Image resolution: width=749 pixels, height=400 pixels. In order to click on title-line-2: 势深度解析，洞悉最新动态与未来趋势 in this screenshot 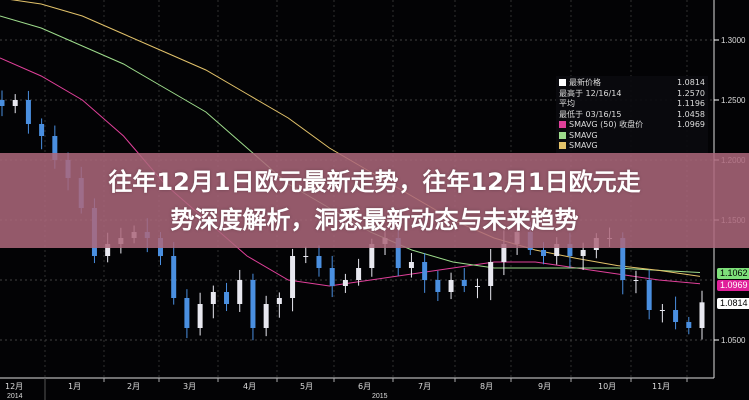, I will do `click(374, 219)`.